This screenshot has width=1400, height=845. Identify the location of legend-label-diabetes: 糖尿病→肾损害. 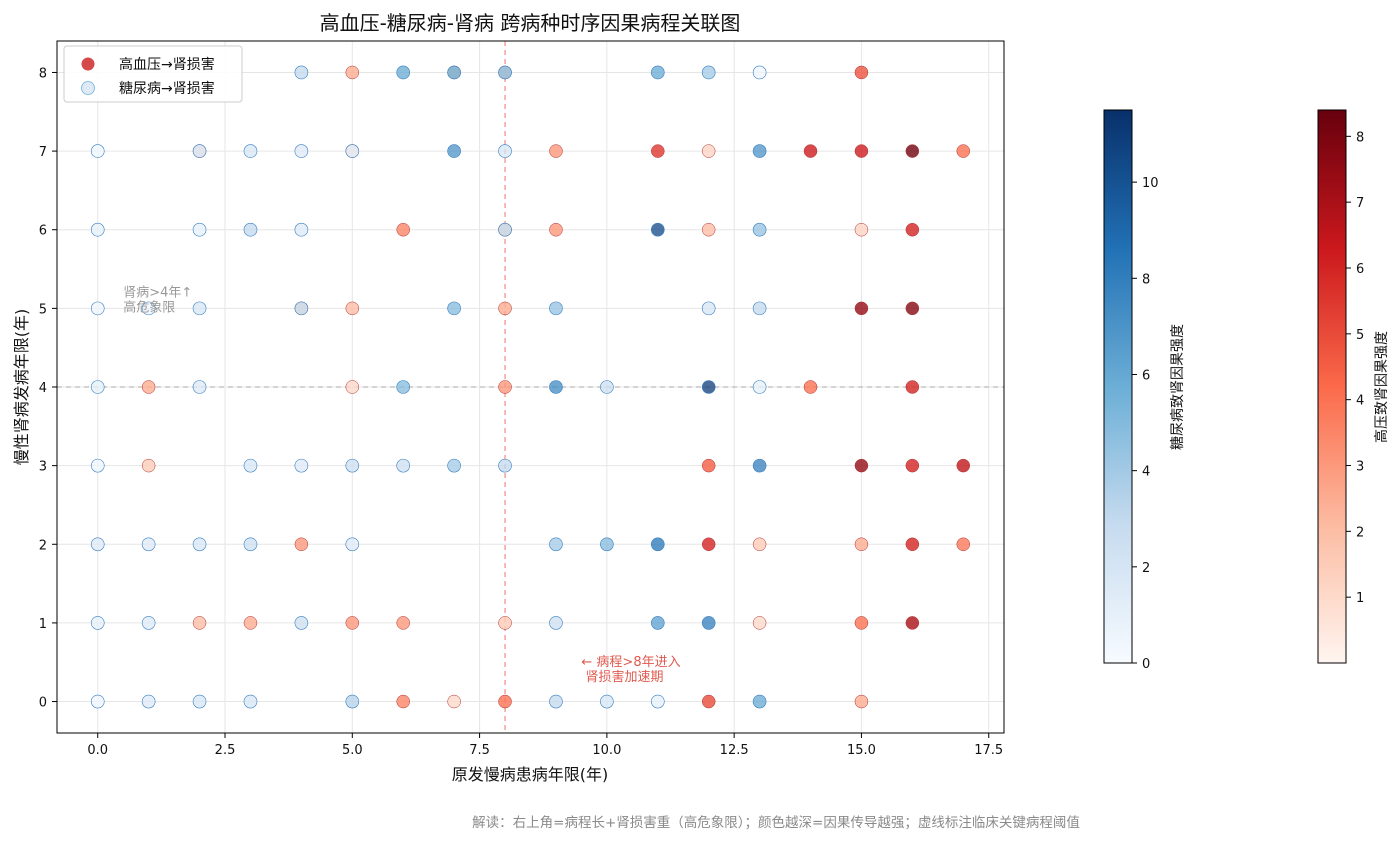
(167, 89).